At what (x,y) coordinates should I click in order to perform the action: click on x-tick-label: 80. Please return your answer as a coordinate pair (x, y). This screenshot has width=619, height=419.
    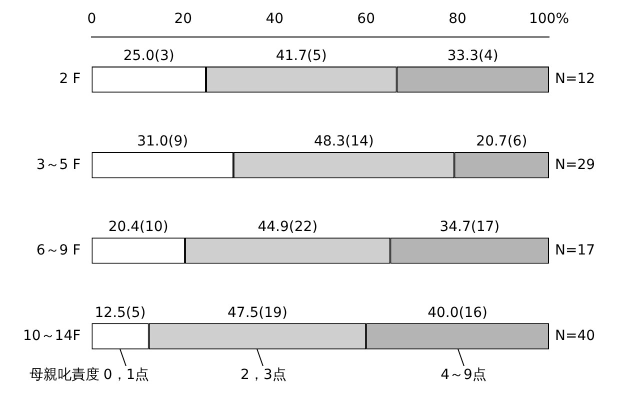
    Looking at the image, I should click on (457, 19).